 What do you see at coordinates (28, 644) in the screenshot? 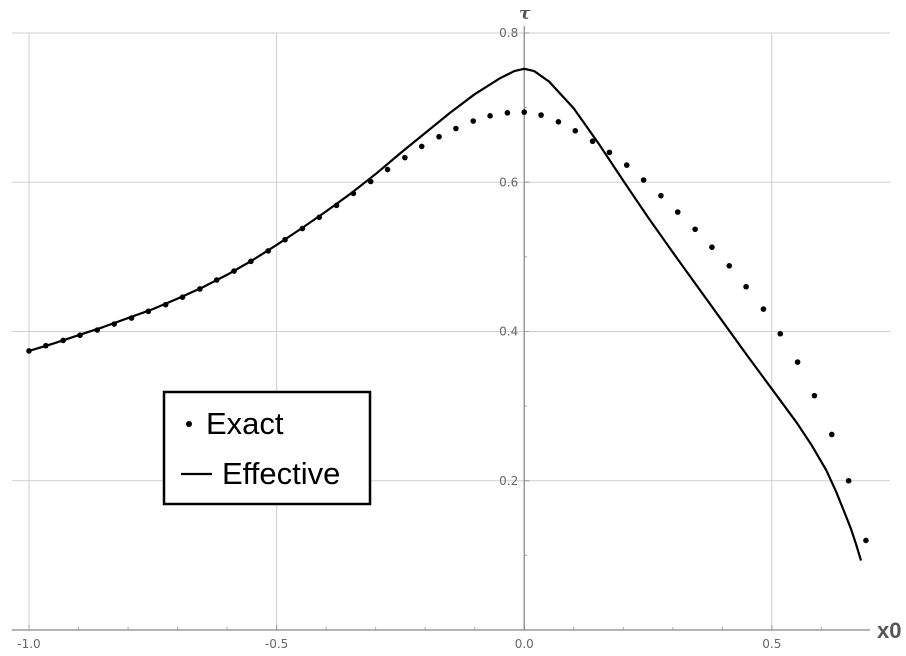
I see `x-tick-label: -1.0` at bounding box center [28, 644].